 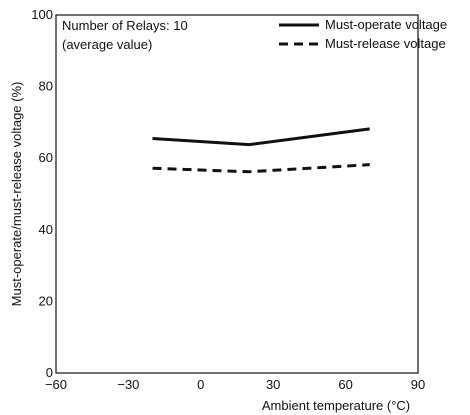 What do you see at coordinates (125, 25) in the screenshot?
I see `annotation-line-1: Number of Relays: 10` at bounding box center [125, 25].